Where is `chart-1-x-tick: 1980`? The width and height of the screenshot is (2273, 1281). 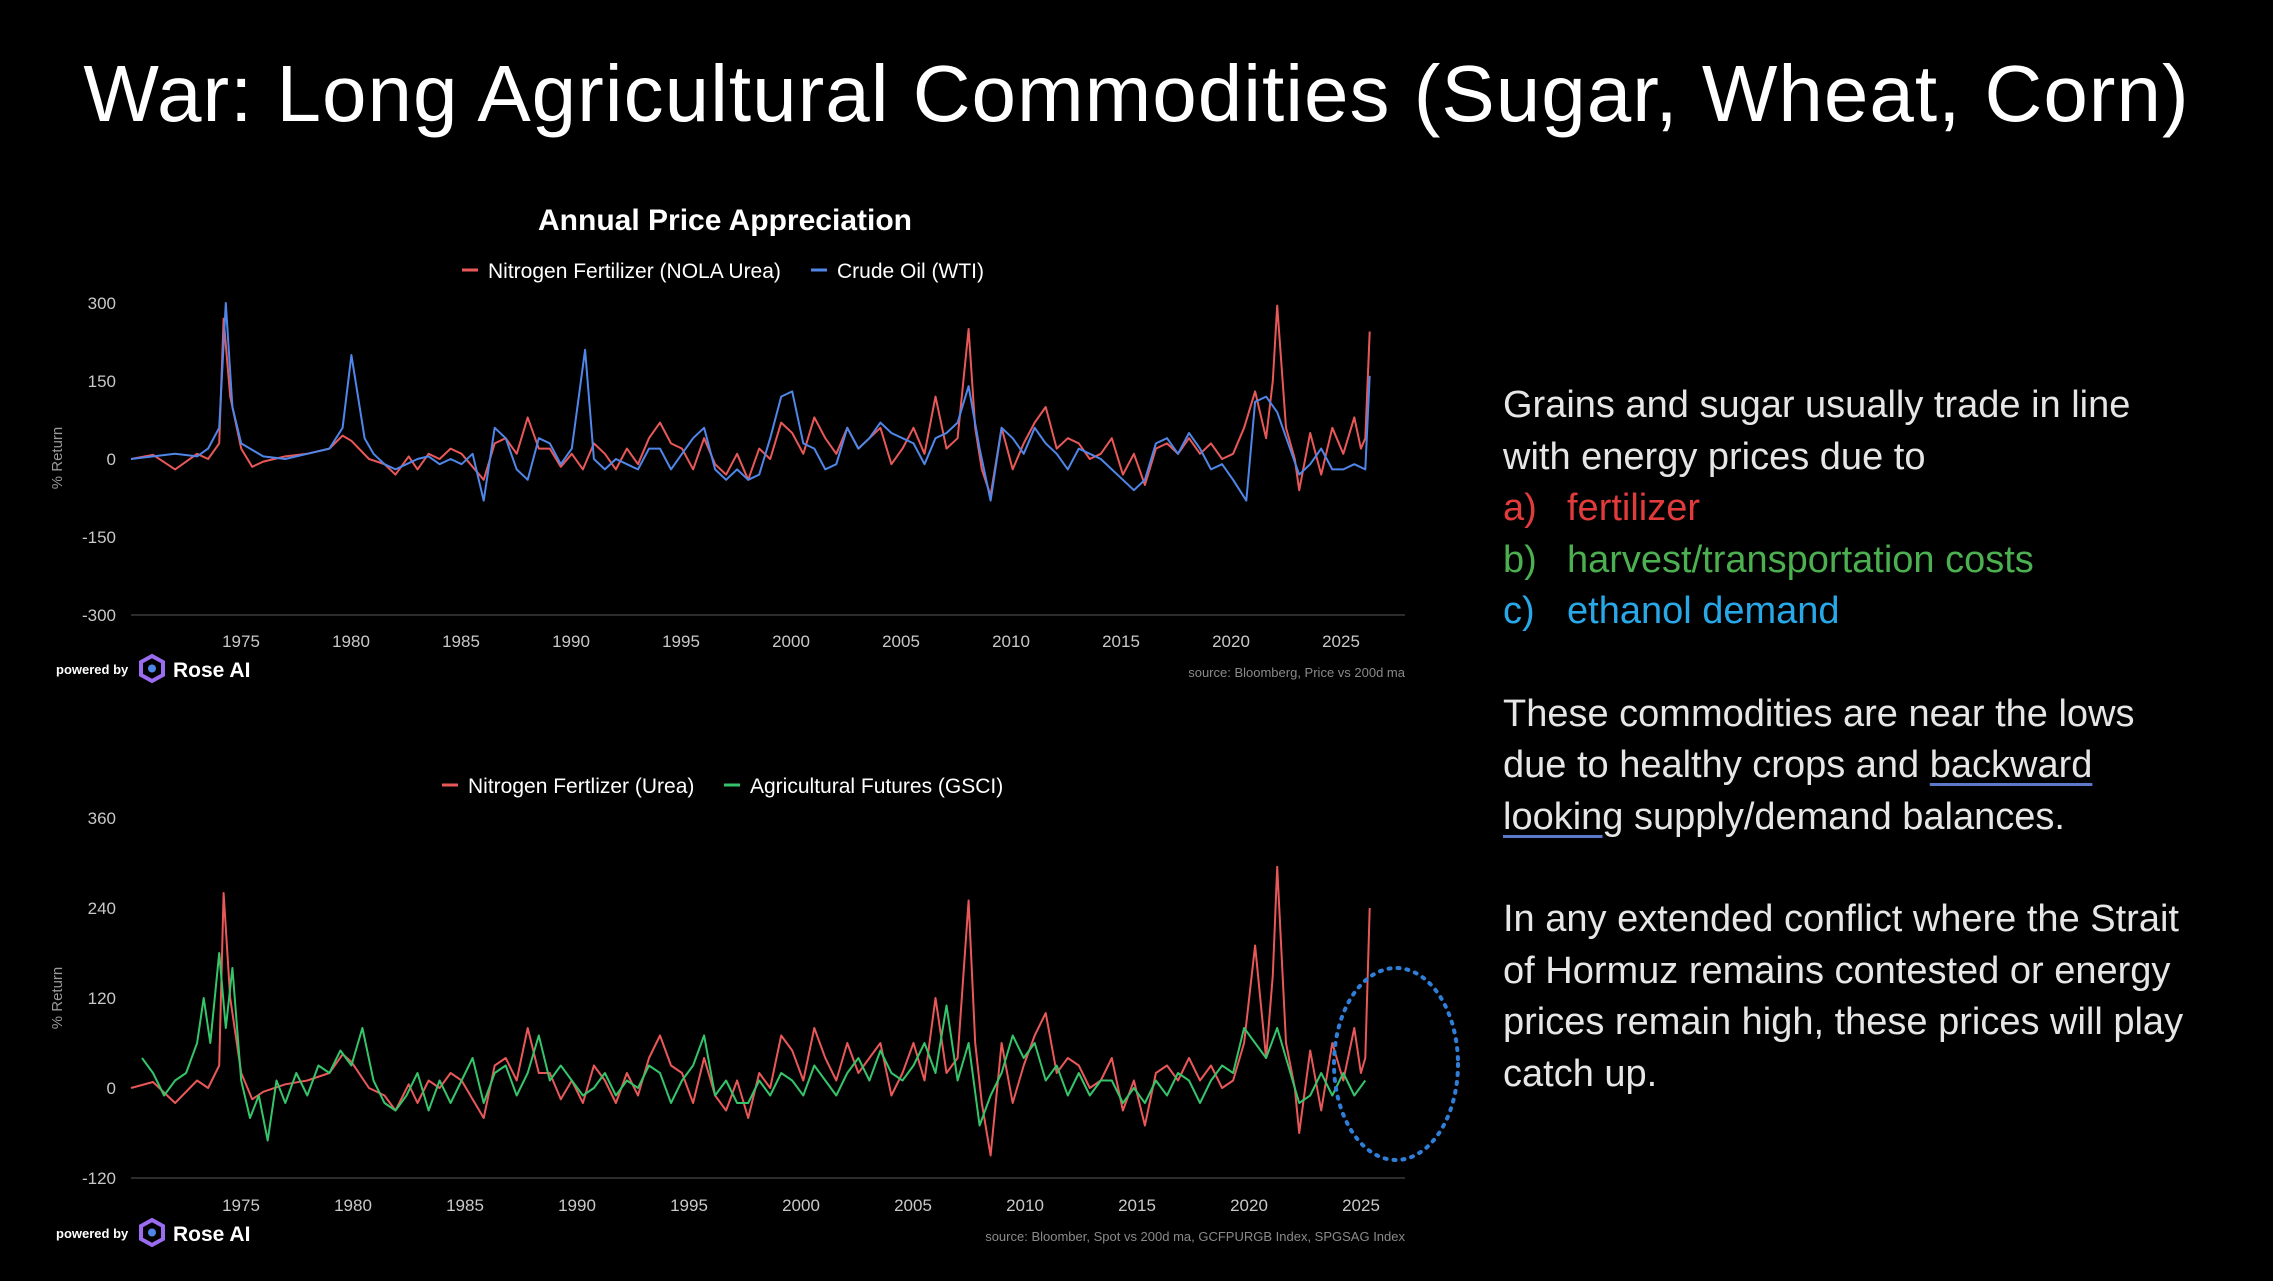 chart-1-x-tick: 1980 is located at coordinates (351, 641).